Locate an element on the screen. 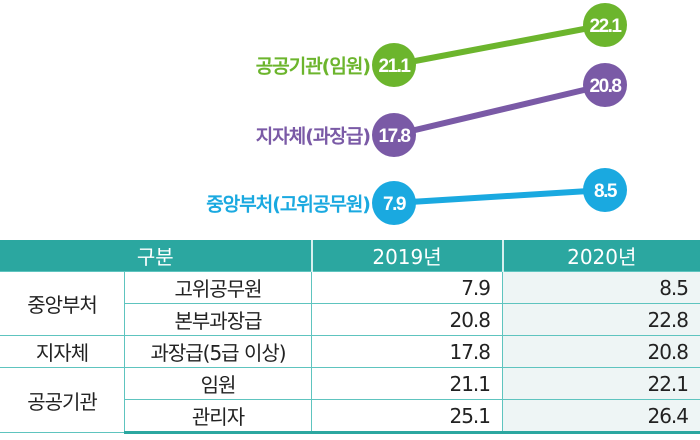  series-label: 지자체(과장급) is located at coordinates (313, 136).